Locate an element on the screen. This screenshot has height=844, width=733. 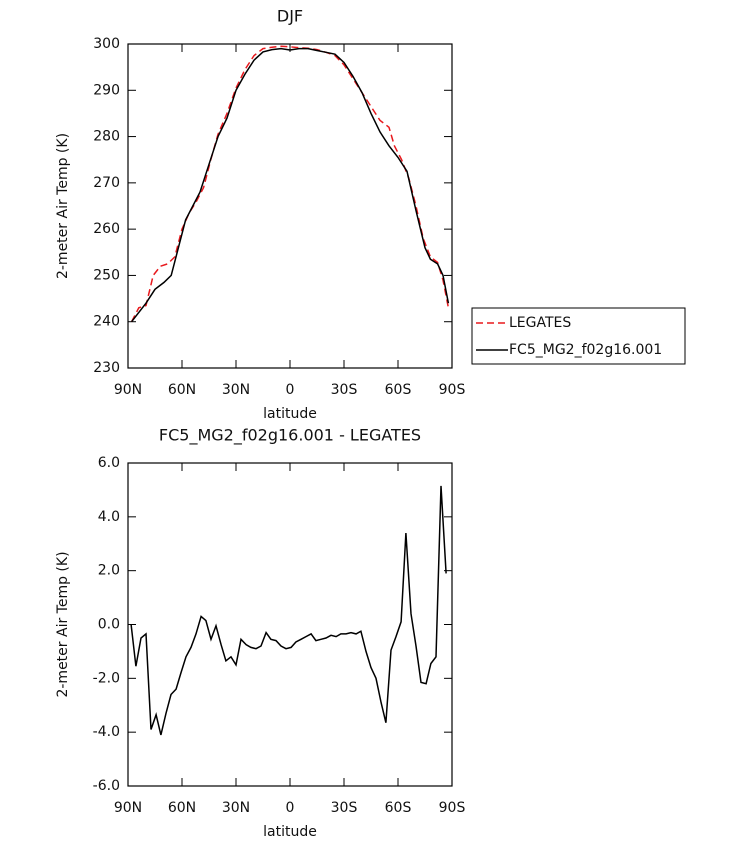
legend-label: LEGATES is located at coordinates (540, 323).